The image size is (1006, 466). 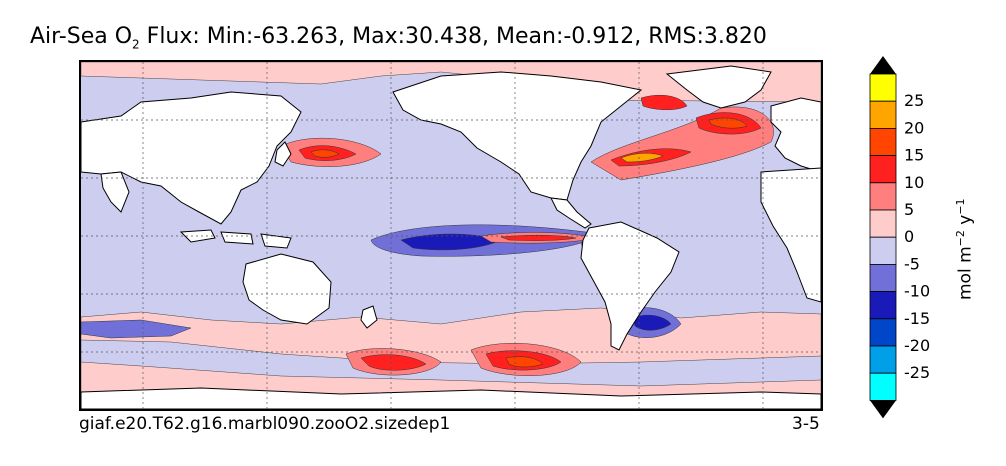 I want to click on central-america, so click(x=571, y=213).